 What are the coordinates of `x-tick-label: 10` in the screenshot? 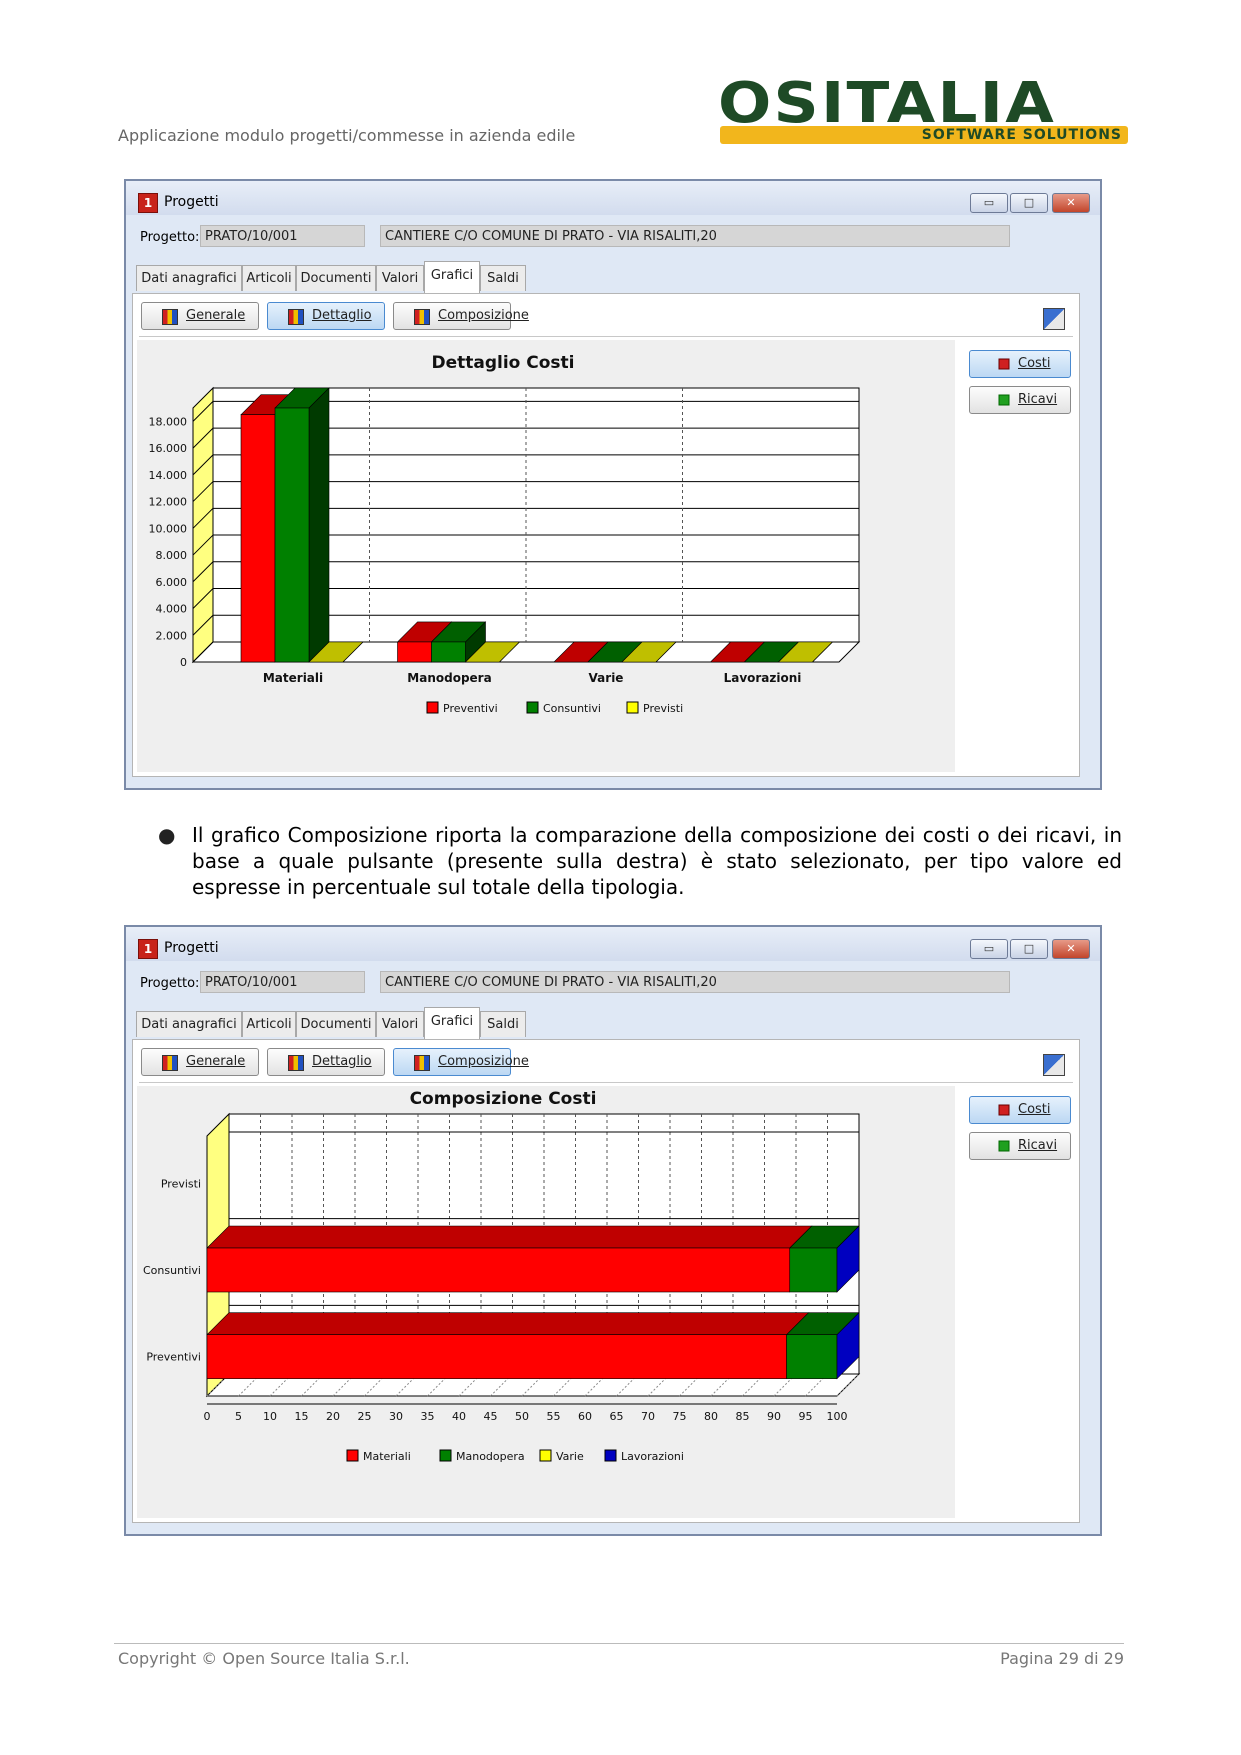 It's located at (270, 1416).